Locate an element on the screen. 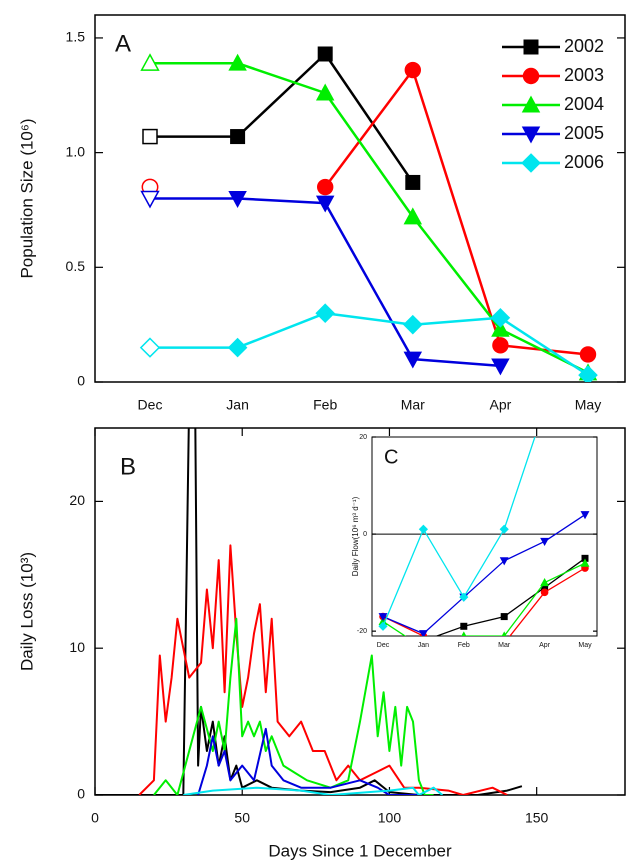 The image size is (634, 868). y-tick-label: 10 is located at coordinates (77, 647).